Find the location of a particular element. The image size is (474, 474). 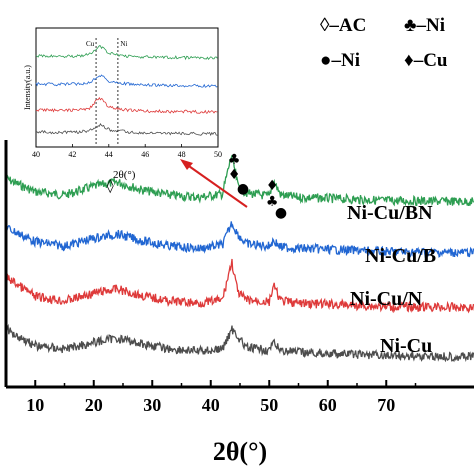

x-axis-title: 2θ(°) is located at coordinates (240, 451).